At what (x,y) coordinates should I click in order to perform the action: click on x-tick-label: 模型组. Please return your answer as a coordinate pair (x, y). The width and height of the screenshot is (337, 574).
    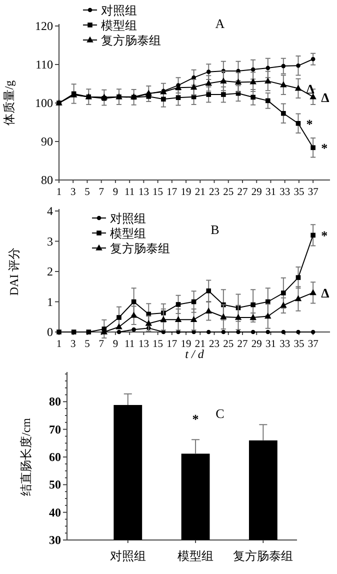
    Looking at the image, I should click on (196, 556).